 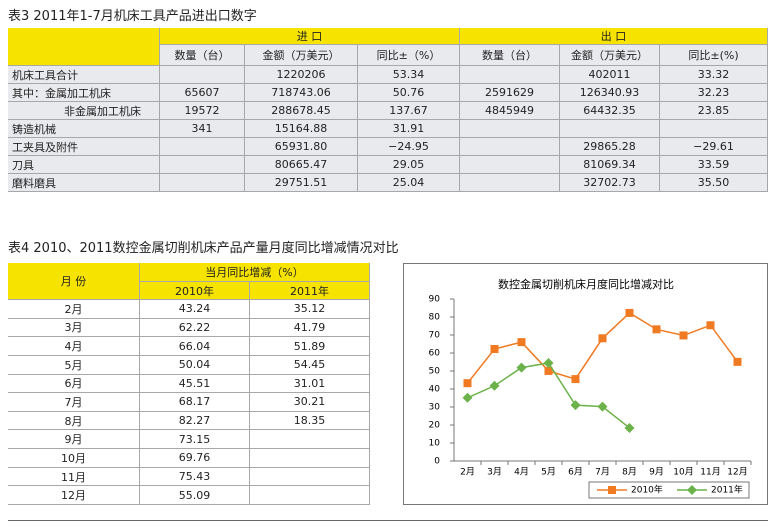 I want to click on cell: 55.09, so click(x=195, y=495).